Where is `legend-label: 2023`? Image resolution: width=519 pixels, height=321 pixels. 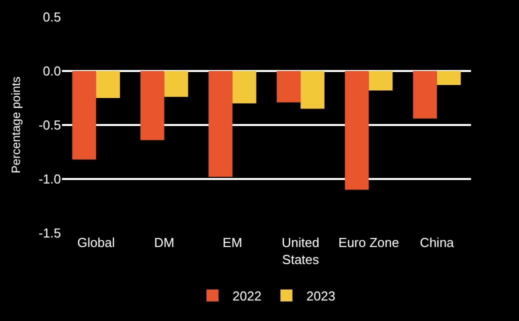 legend-label: 2023 is located at coordinates (321, 296).